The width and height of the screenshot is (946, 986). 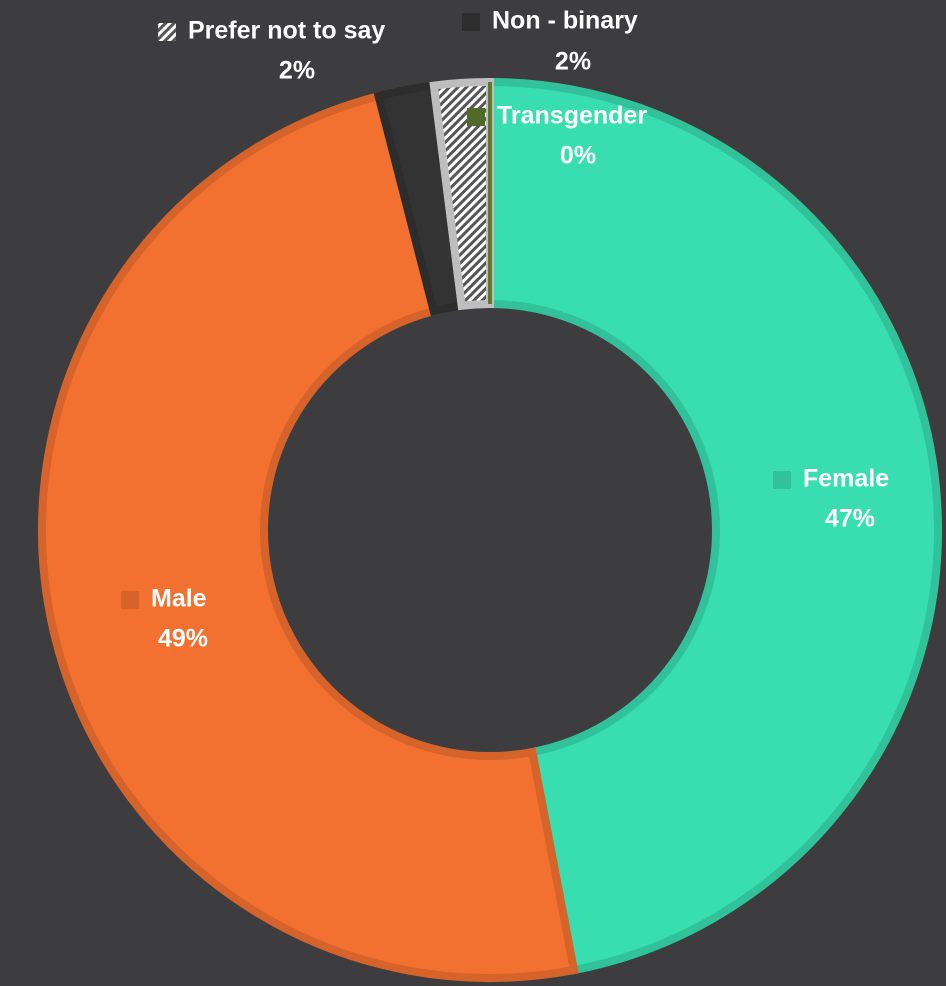 I want to click on slice-label: Prefer not to say, so click(x=286, y=31).